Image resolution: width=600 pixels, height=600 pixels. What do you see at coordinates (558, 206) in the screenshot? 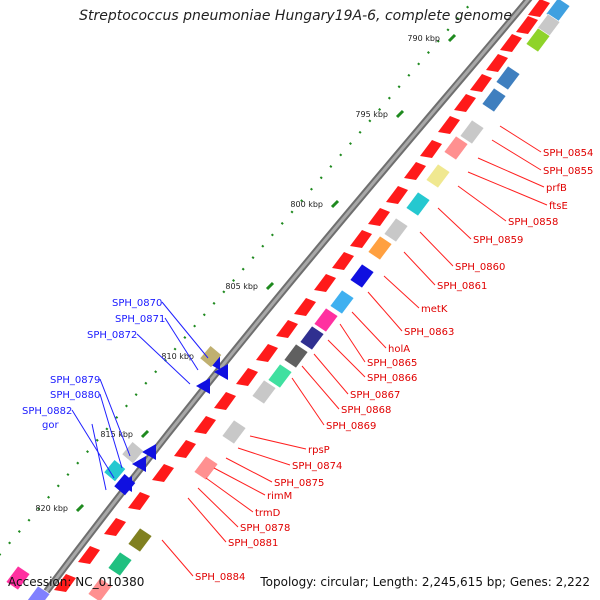
I see `forward-gene-label: ftsE` at bounding box center [558, 206].